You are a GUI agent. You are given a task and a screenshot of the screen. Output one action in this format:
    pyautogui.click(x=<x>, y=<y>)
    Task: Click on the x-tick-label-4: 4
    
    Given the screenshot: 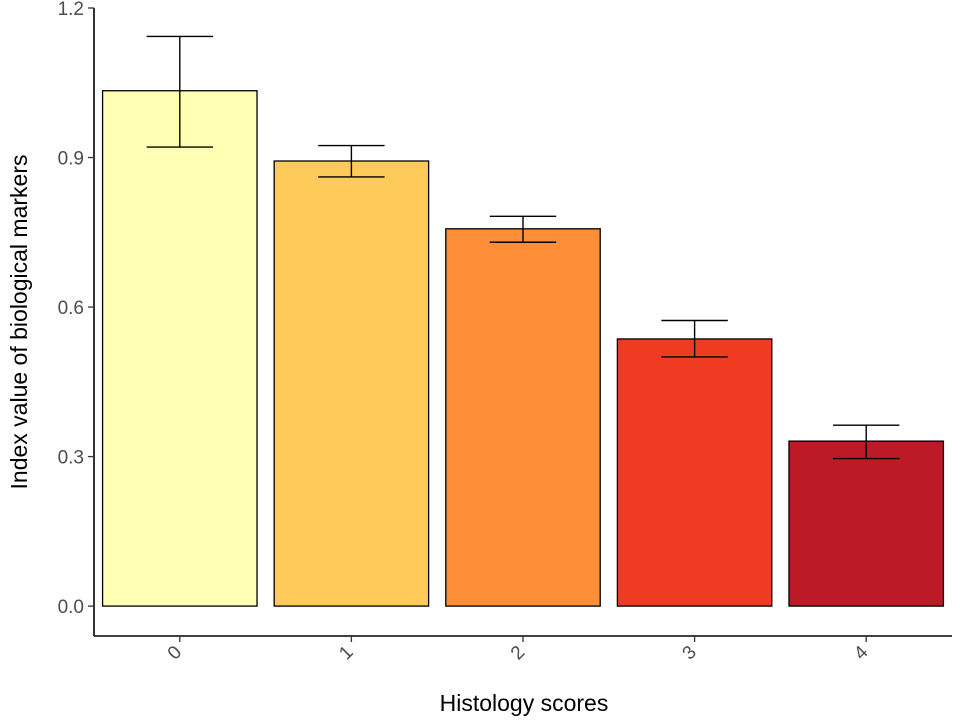 What is the action you would take?
    pyautogui.click(x=861, y=653)
    